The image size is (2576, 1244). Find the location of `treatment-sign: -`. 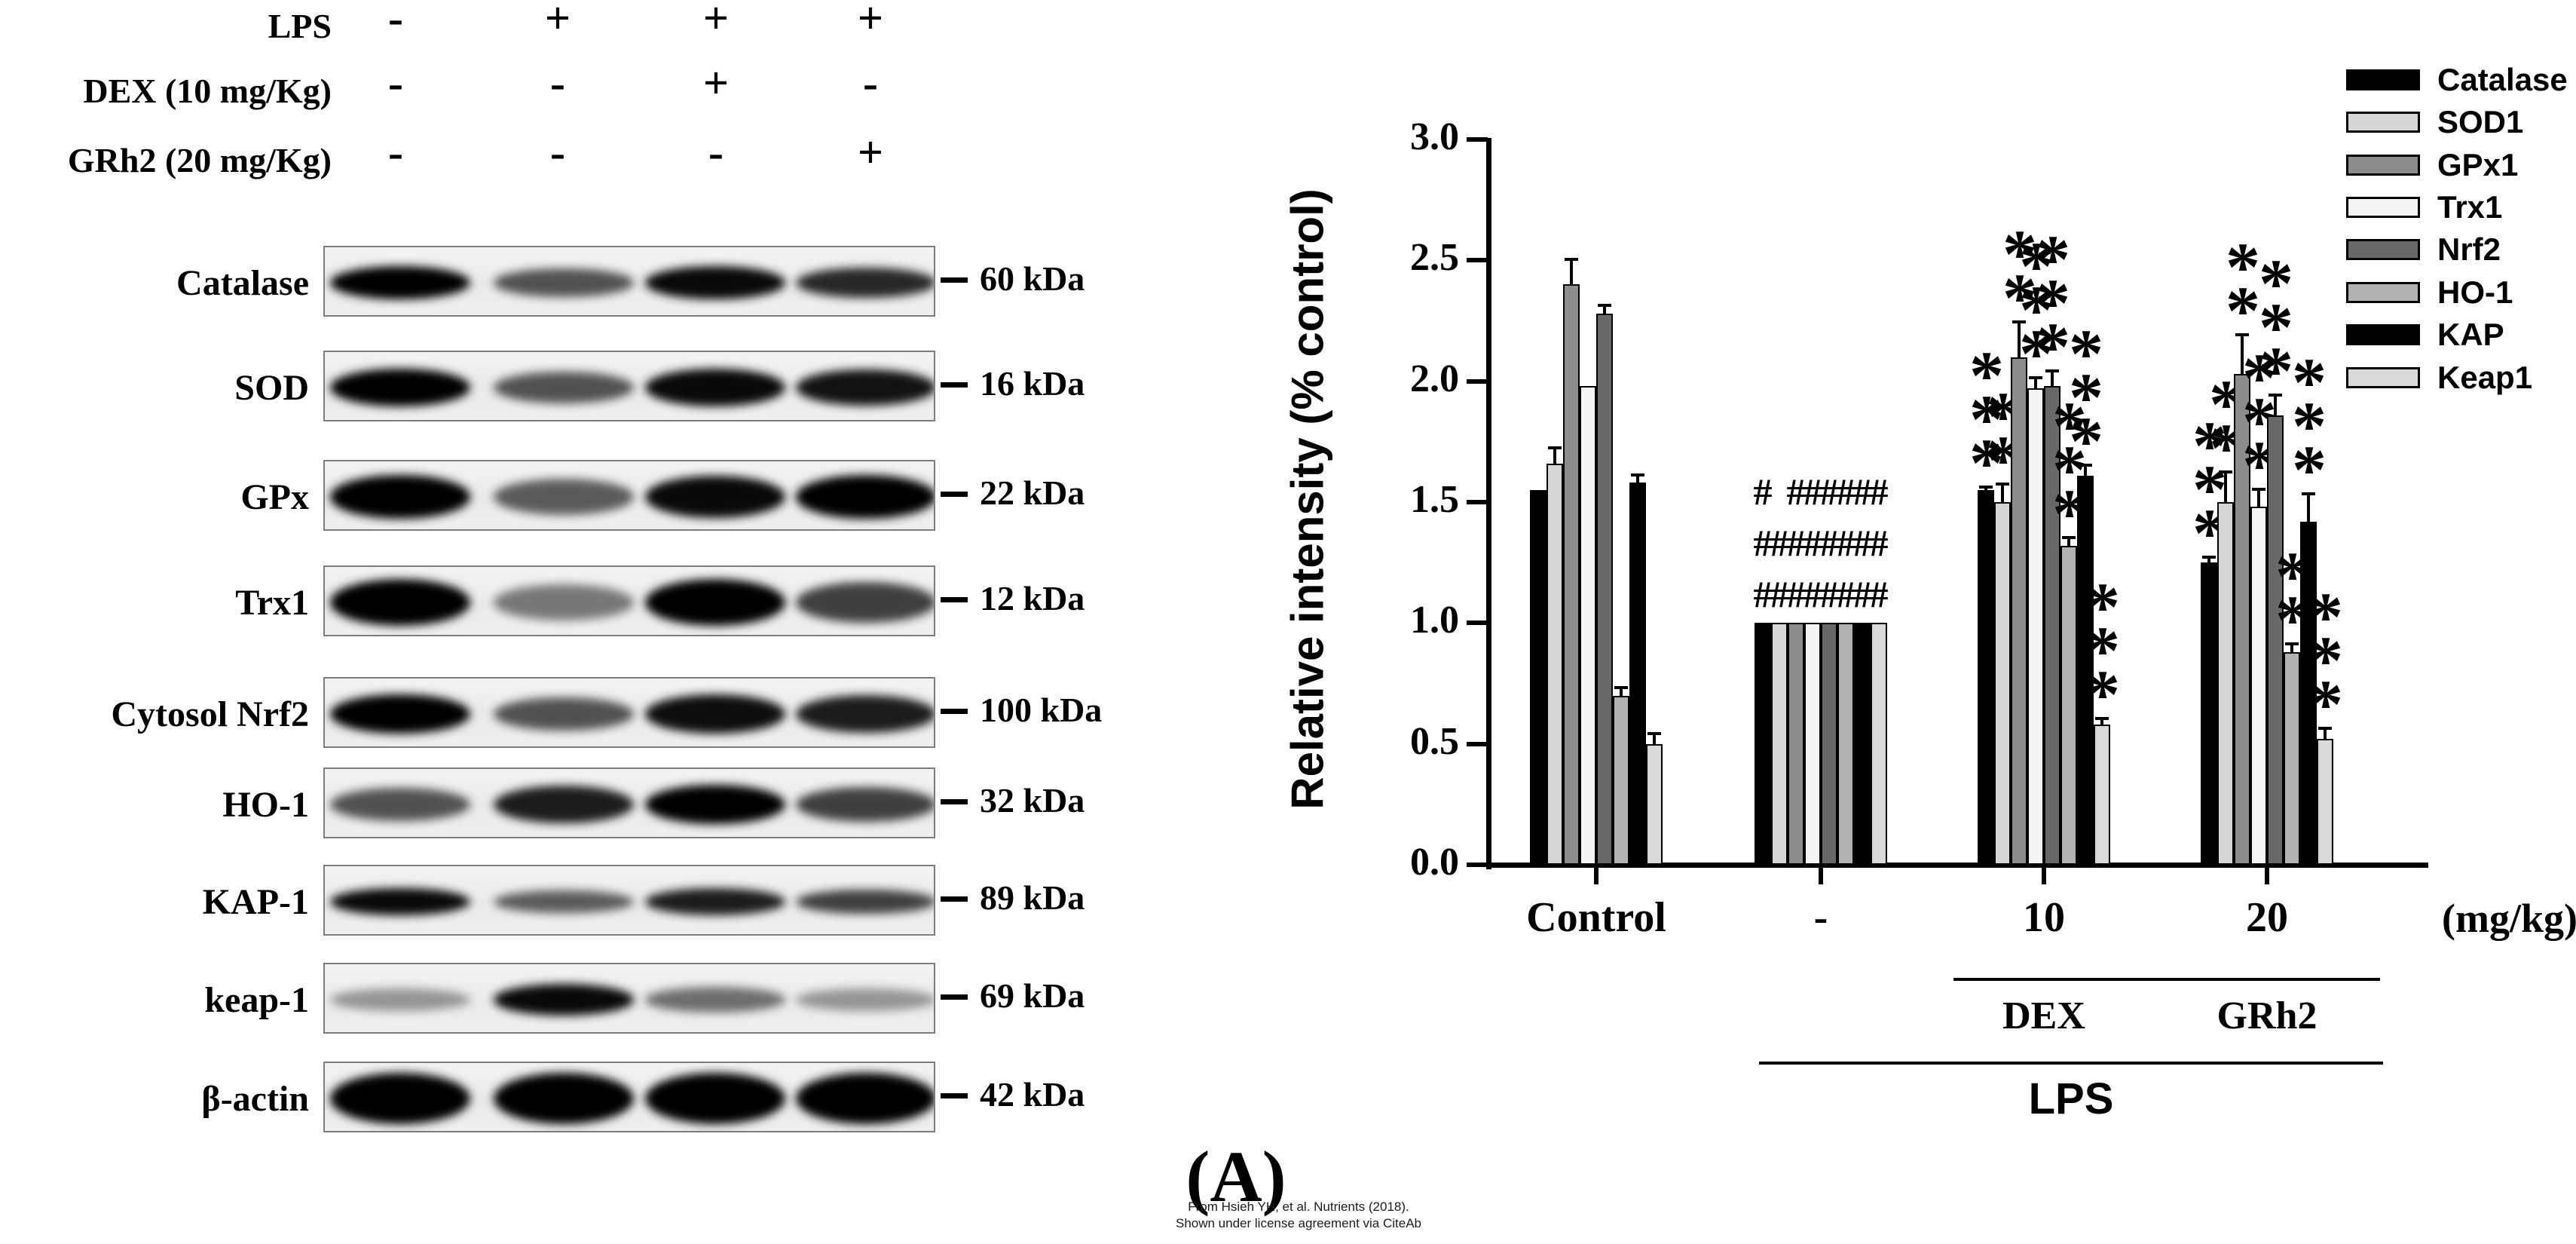

treatment-sign: - is located at coordinates (870, 83).